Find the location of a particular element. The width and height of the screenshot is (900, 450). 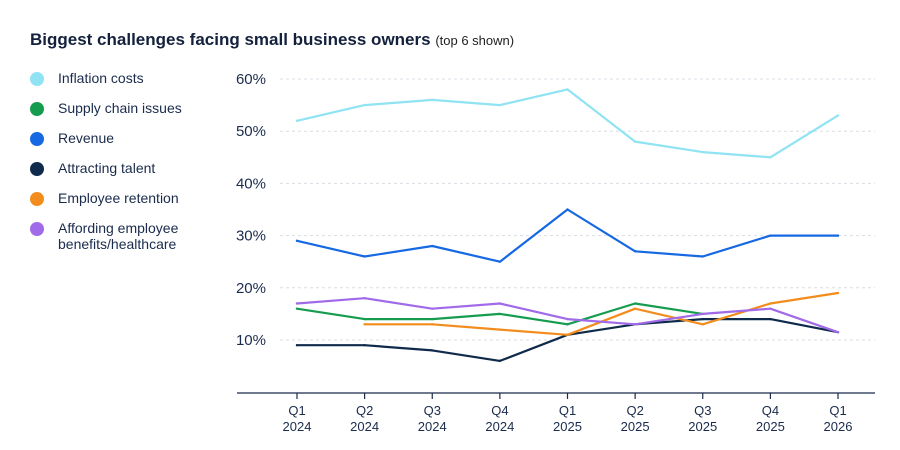

series-line-inflation-costs is located at coordinates (567, 123).